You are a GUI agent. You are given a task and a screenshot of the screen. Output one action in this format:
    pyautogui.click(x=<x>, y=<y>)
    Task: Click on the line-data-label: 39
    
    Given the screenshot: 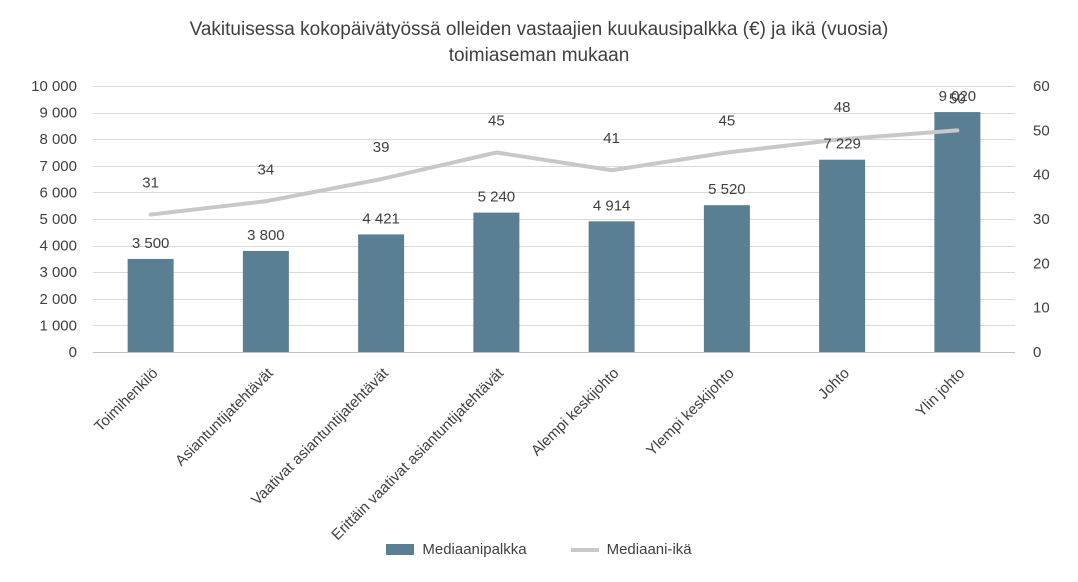 What is the action you would take?
    pyautogui.click(x=381, y=147)
    